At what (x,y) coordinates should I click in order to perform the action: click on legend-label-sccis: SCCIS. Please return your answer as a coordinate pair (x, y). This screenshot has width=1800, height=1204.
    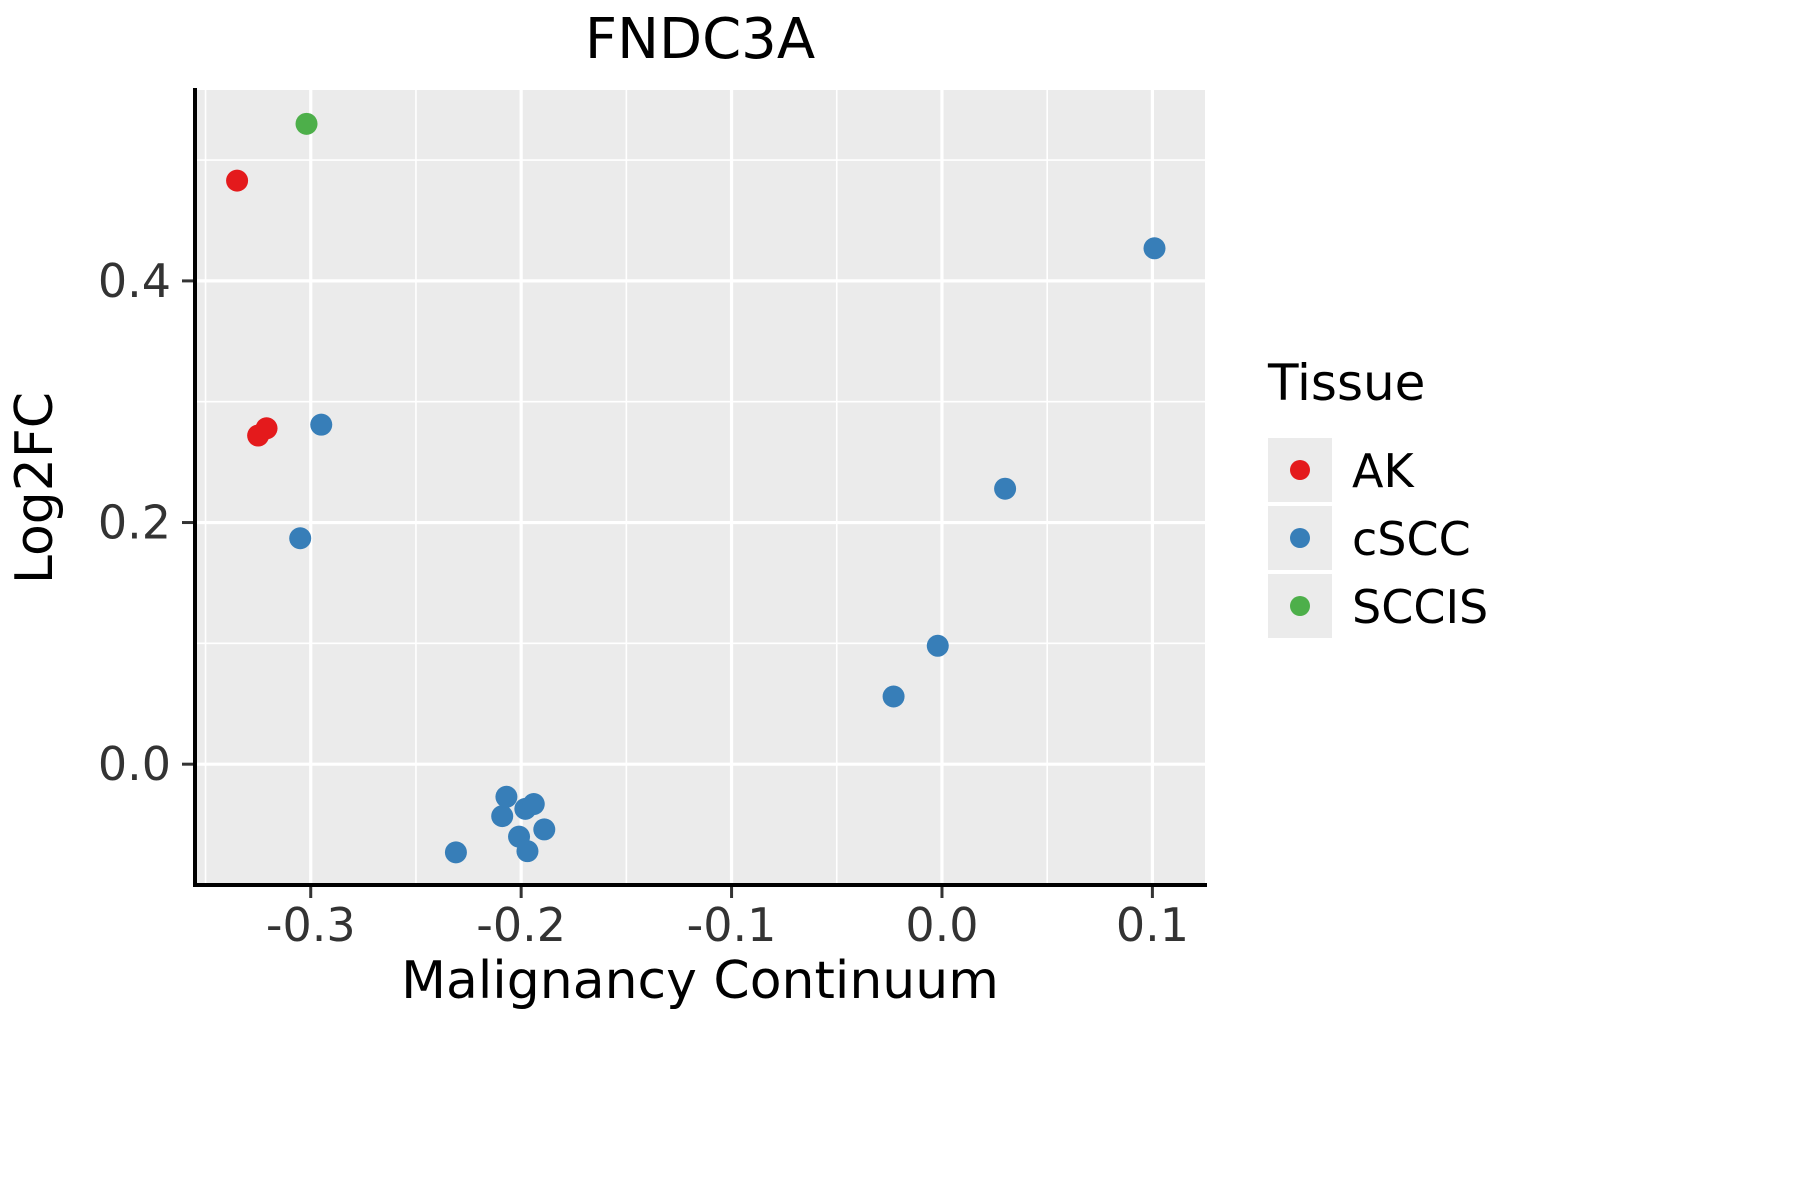
    Looking at the image, I should click on (1420, 607).